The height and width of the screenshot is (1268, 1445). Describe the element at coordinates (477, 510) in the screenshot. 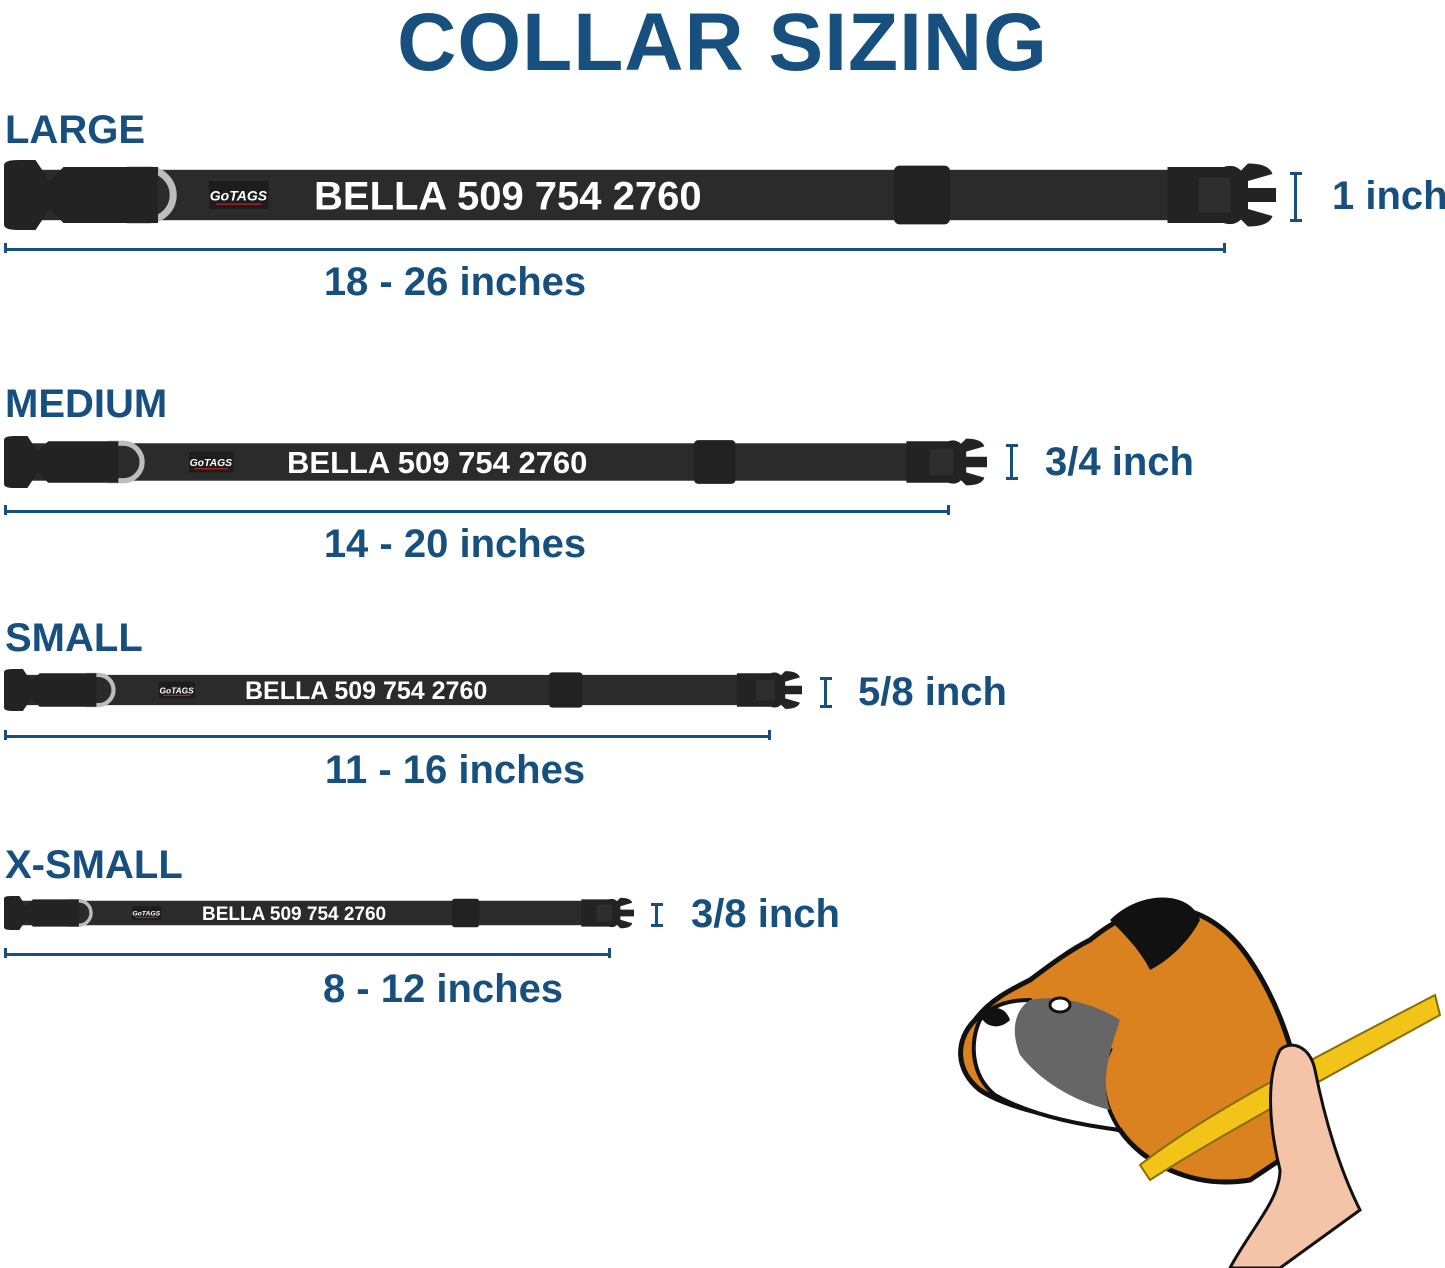

I see `length-line-medium` at that location.